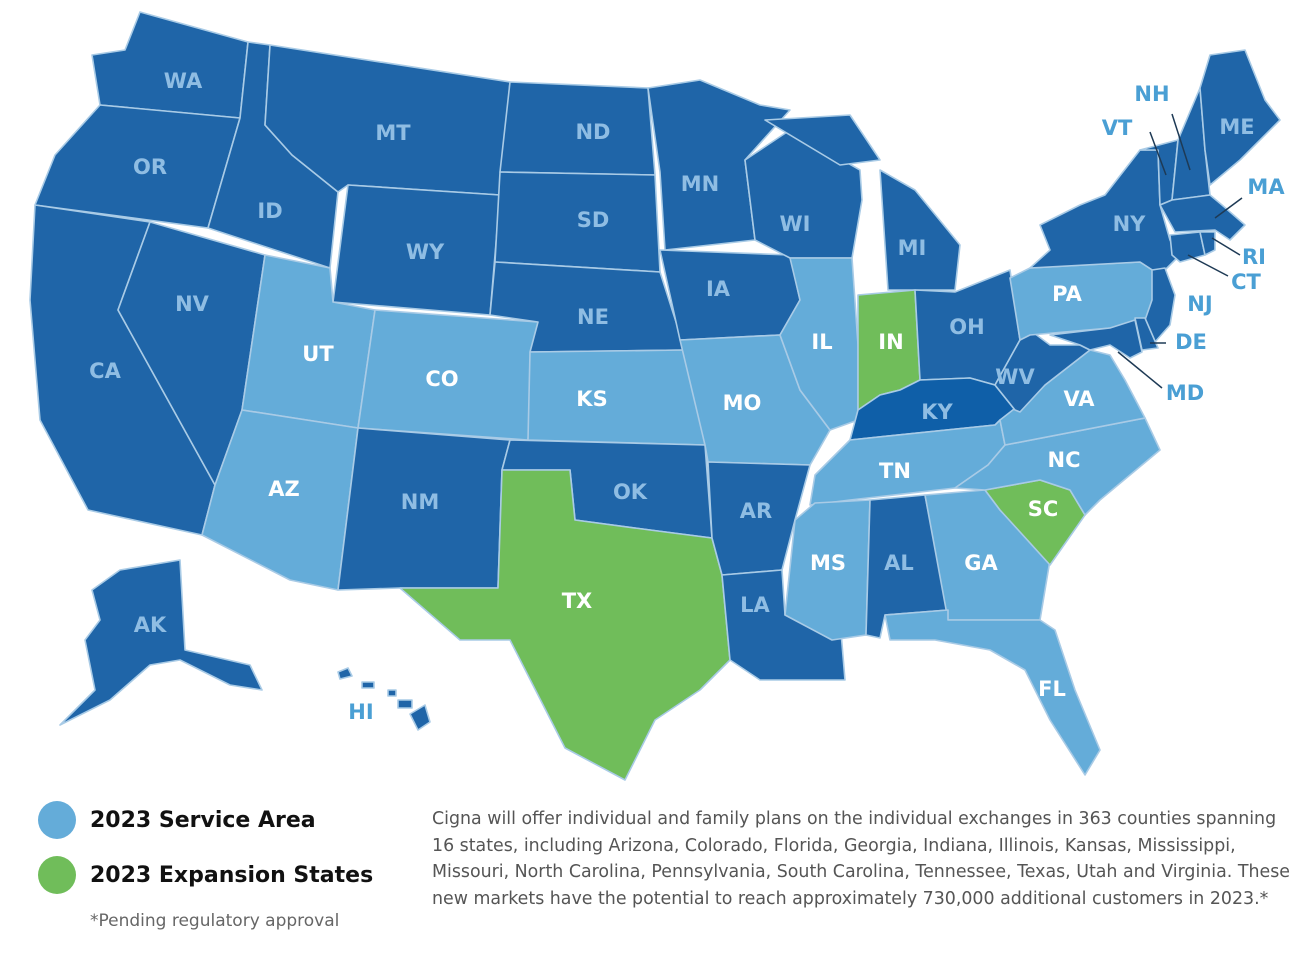  Describe the element at coordinates (1181, 142) in the screenshot. I see `leader-line-nh` at that location.